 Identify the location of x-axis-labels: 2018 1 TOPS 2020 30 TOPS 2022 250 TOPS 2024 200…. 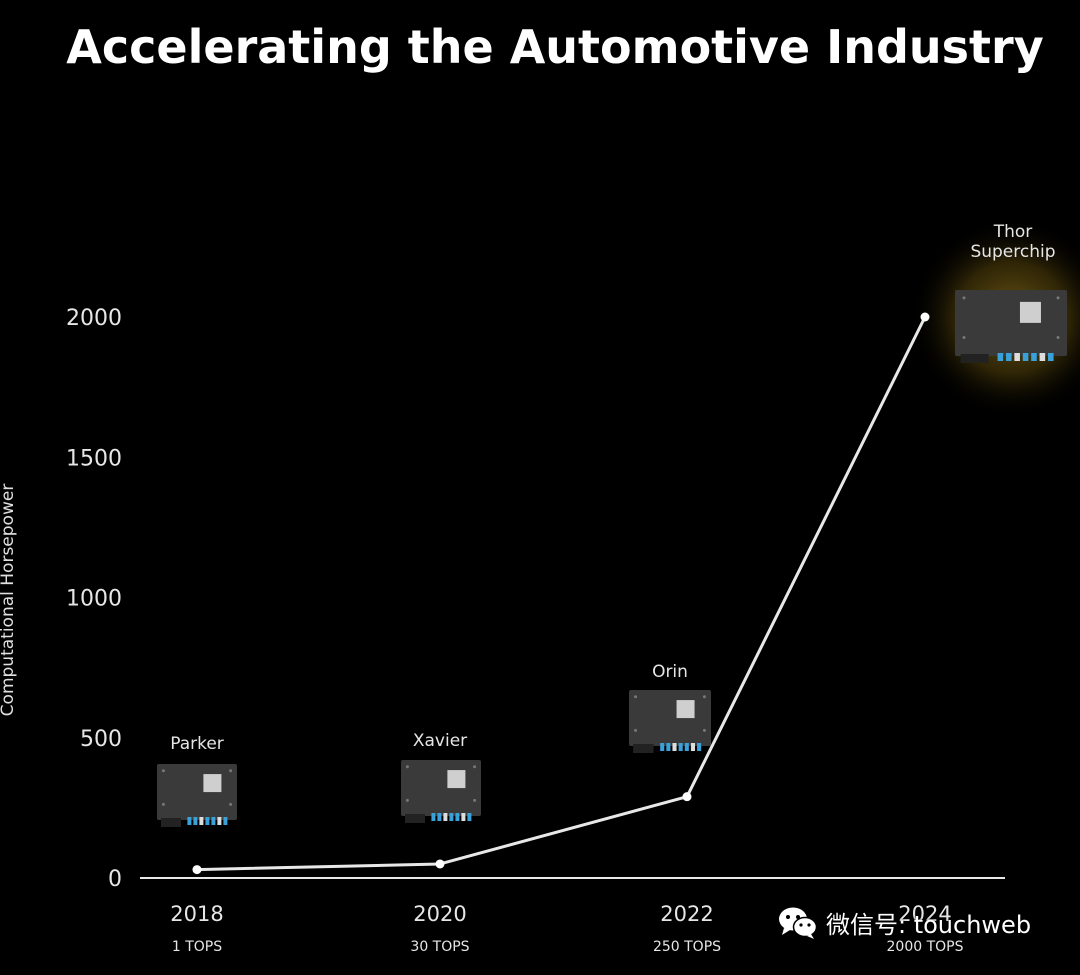
(566, 928).